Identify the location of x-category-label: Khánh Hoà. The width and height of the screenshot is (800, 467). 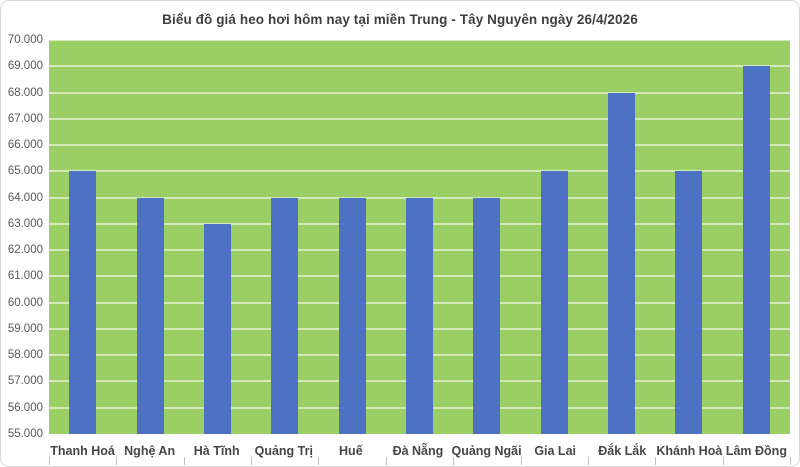
(689, 451).